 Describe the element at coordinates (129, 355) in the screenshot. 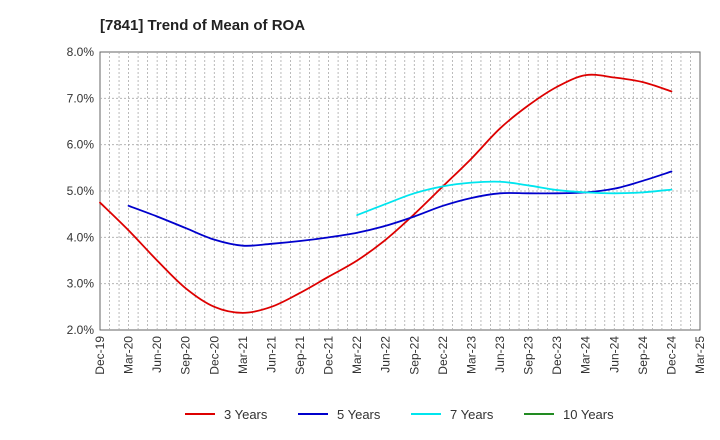

I see `x-tick-label: Mar-20` at that location.